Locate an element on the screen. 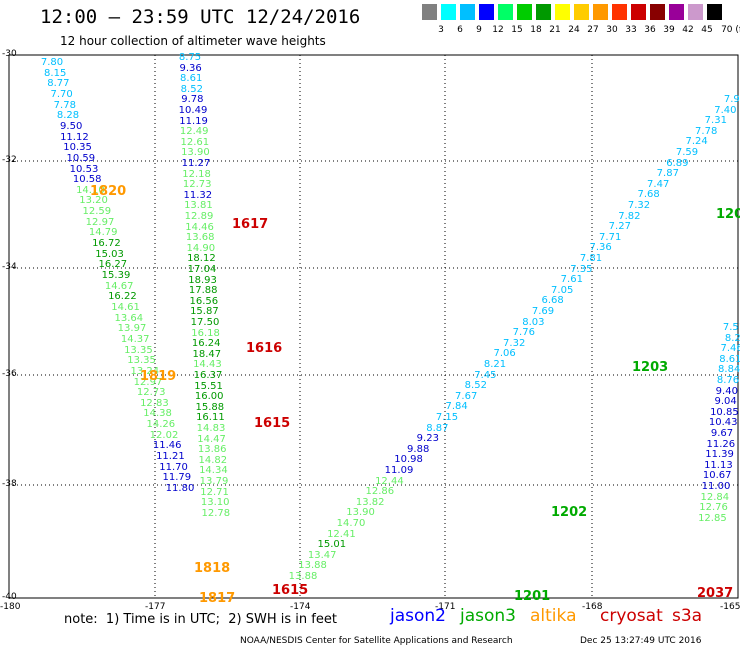 This screenshot has width=740, height=650. wave-height-value: 13.24 is located at coordinates (145, 371).